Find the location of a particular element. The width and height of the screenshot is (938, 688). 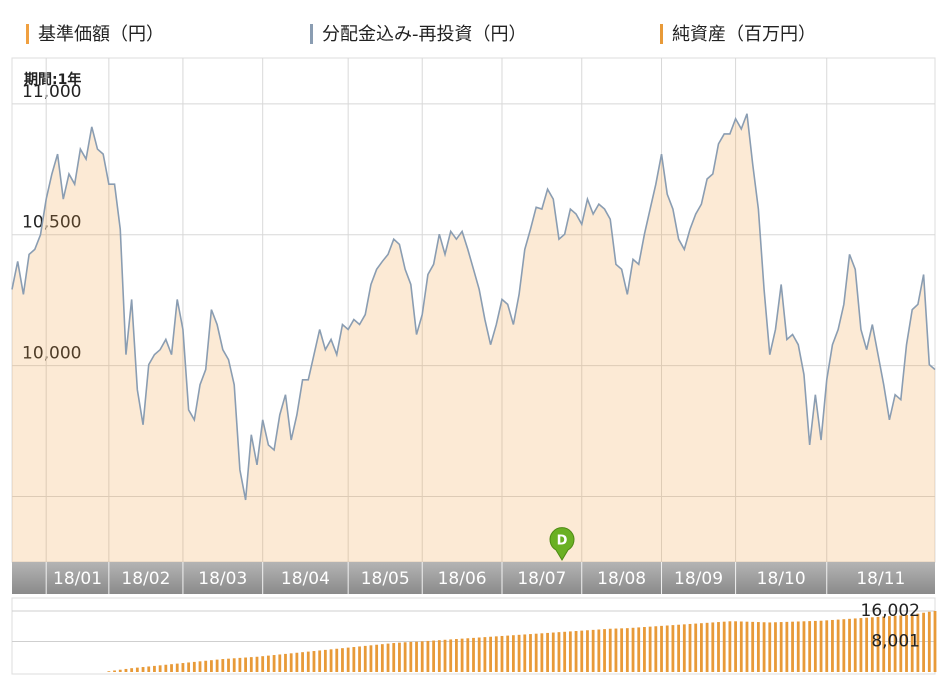

y2-tick-label: 16,002 is located at coordinates (890, 611).